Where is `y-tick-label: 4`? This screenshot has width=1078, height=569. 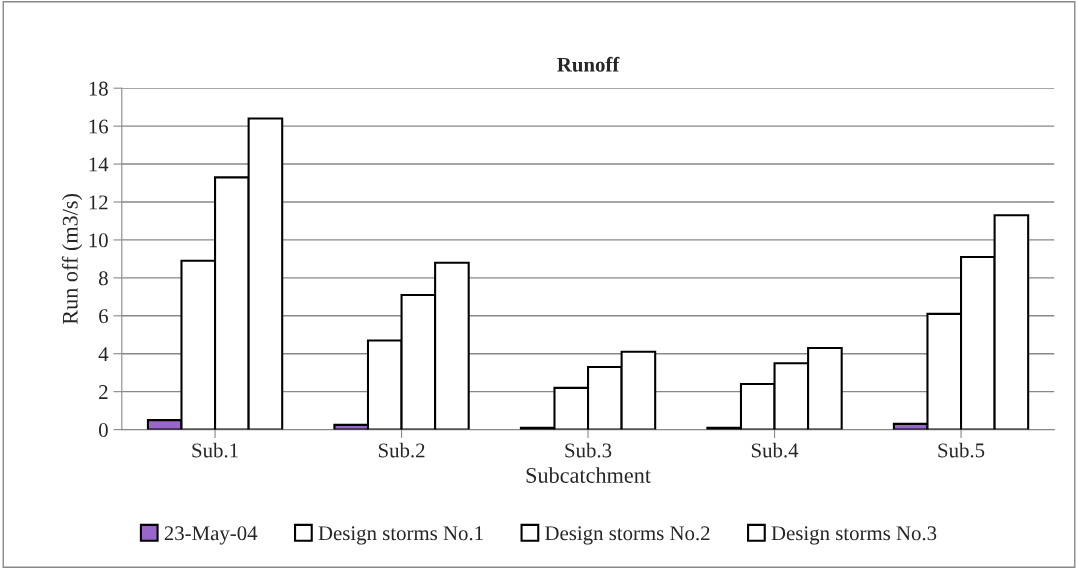
y-tick-label: 4 is located at coordinates (103, 354).